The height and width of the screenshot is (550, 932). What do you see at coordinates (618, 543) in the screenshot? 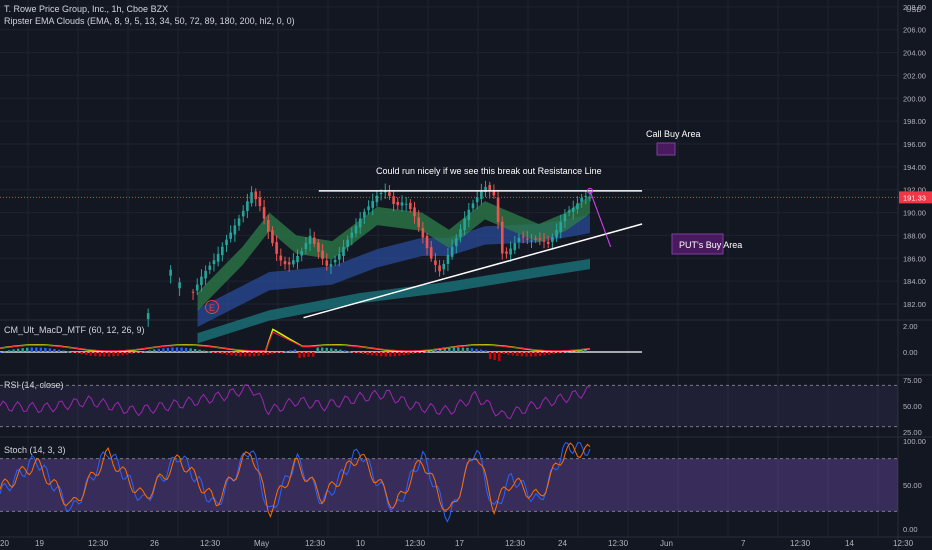
I see `time-tick-label: 12:30` at bounding box center [618, 543].